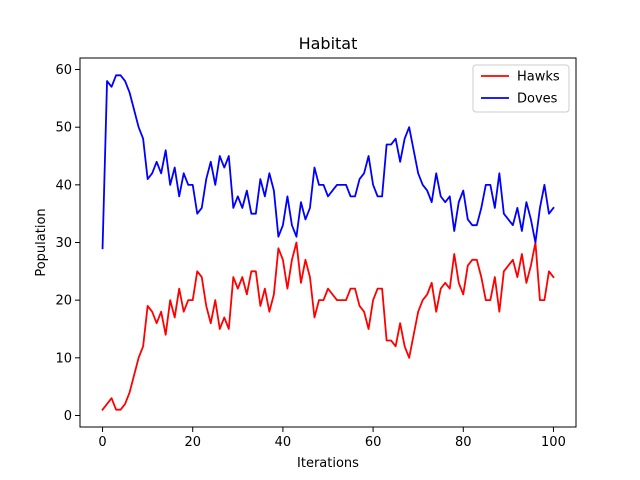  I want to click on y-tick-label: 10, so click(63, 358).